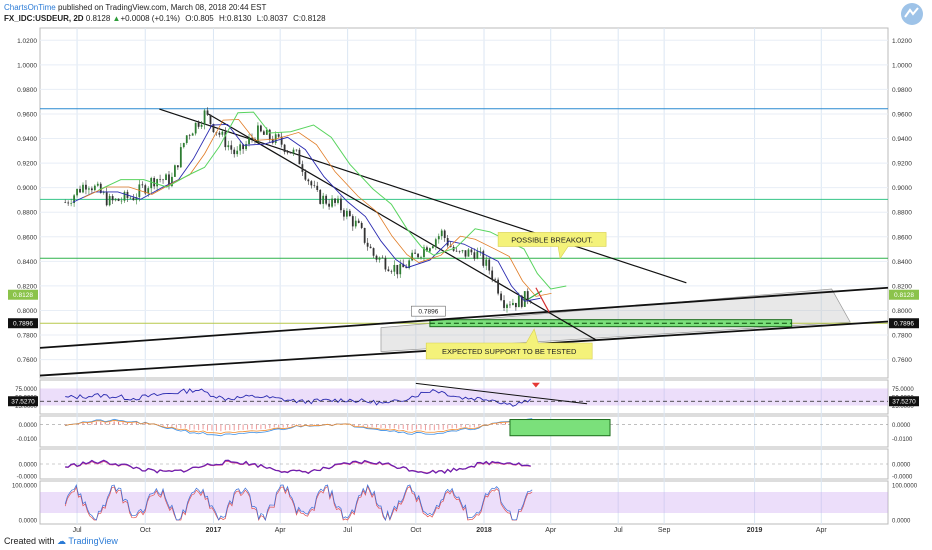 The width and height of the screenshot is (932, 550). I want to click on y-tick-label-left: 0.7600, so click(27, 360).